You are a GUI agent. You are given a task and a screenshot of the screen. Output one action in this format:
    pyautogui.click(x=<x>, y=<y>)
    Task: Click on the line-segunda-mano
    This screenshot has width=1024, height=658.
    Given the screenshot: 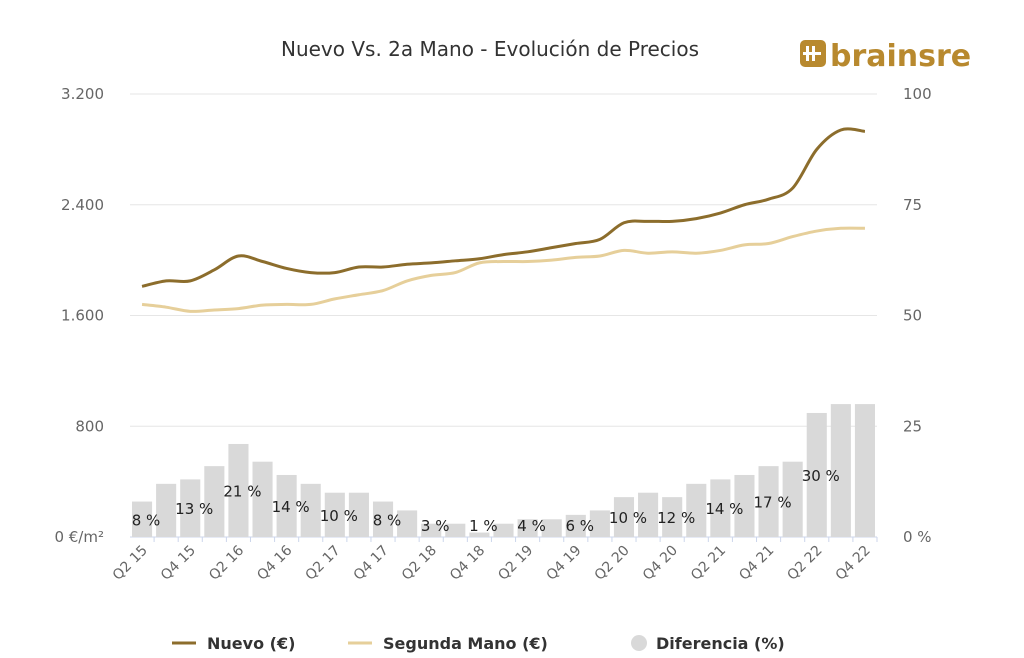 What is the action you would take?
    pyautogui.click(x=503, y=269)
    